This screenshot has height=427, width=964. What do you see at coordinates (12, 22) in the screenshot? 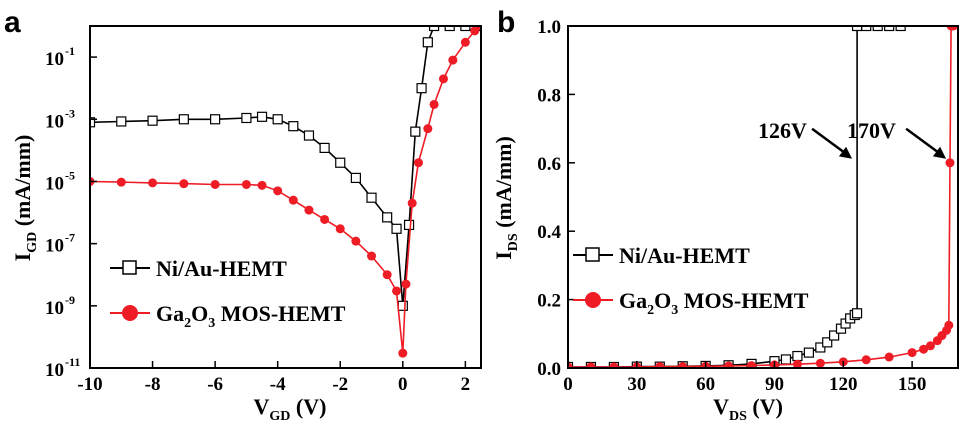
I see `panel-a-letter: a` at bounding box center [12, 22].